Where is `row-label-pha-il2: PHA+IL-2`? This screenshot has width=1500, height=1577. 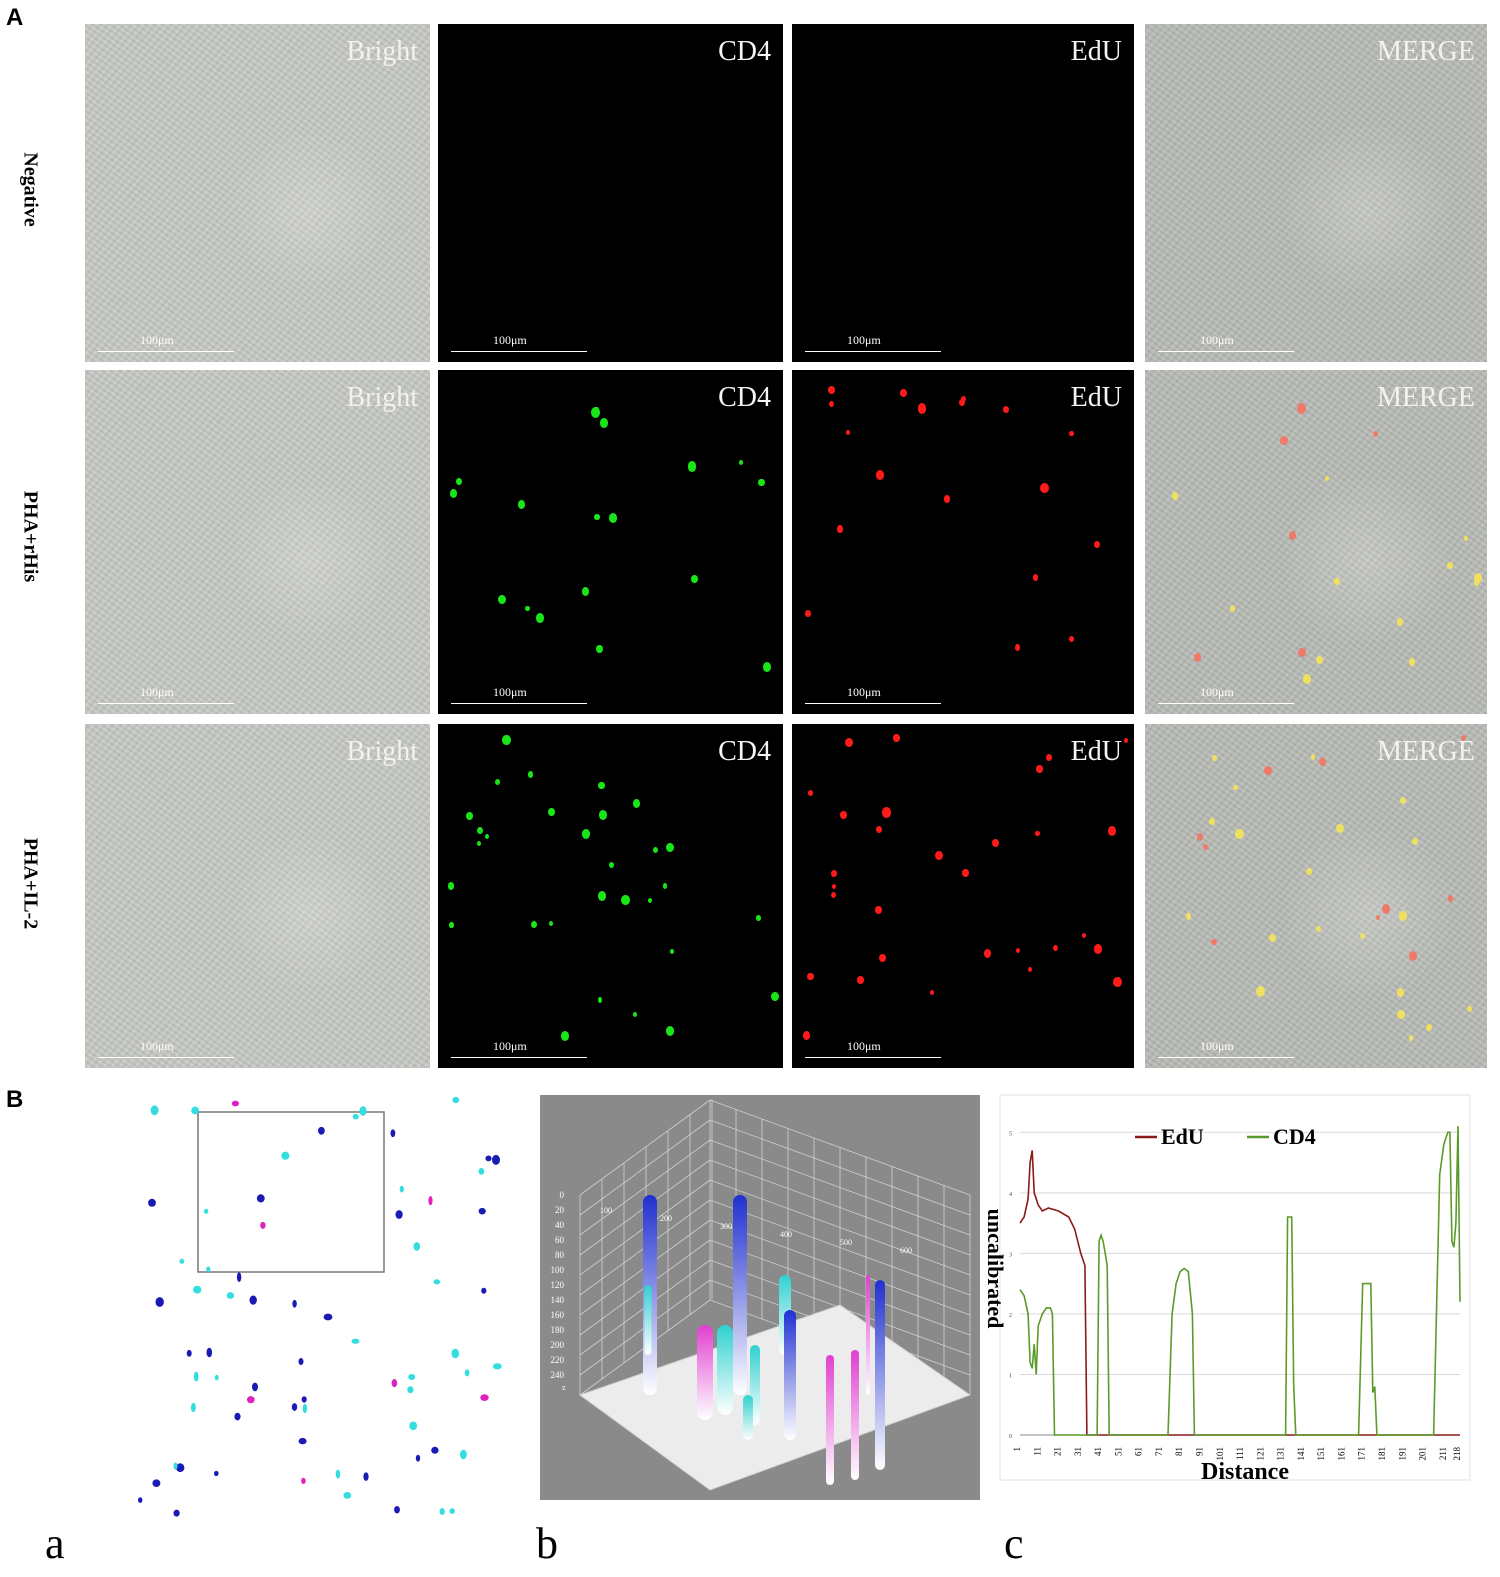 row-label-pha-il2: PHA+IL-2 is located at coordinates (30, 883).